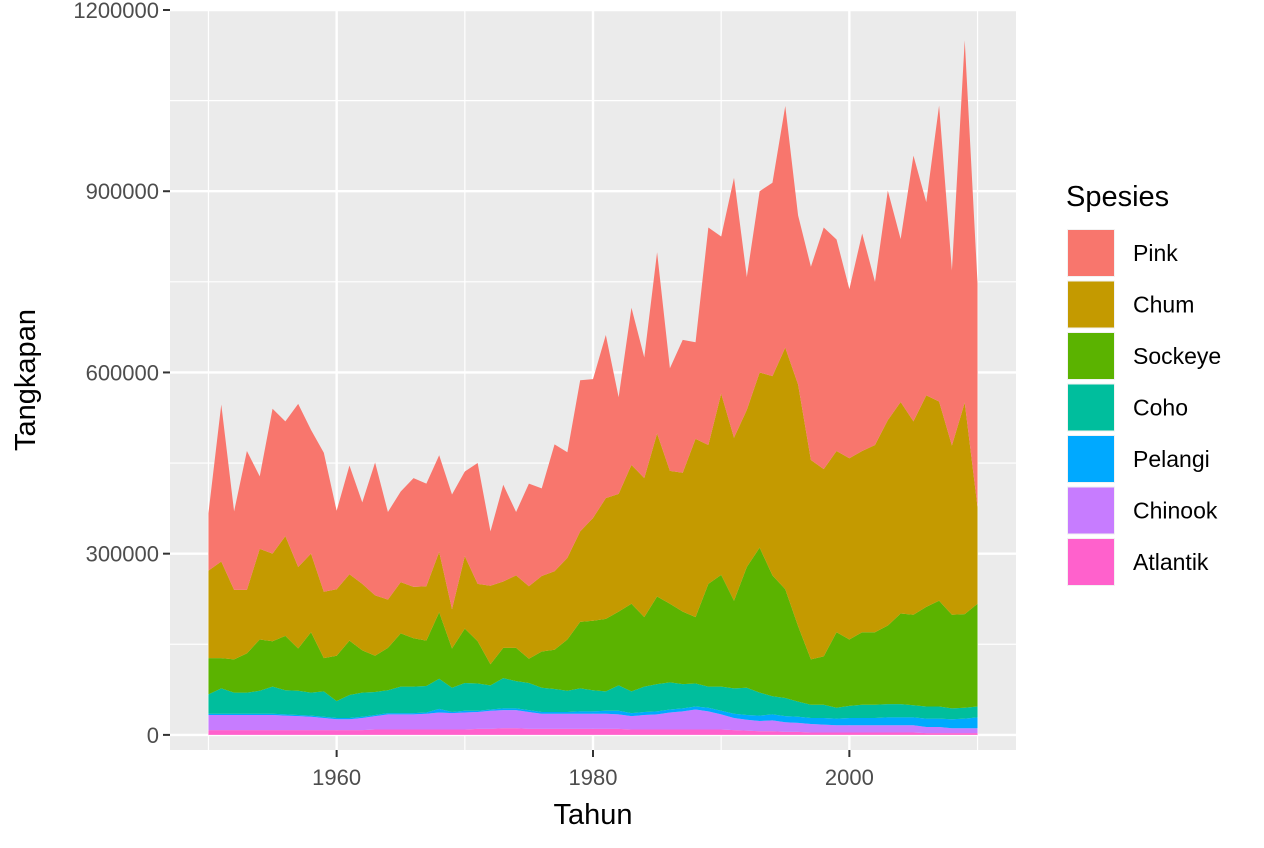 The width and height of the screenshot is (1264, 848). What do you see at coordinates (1175, 511) in the screenshot?
I see `legend-label-chinook: Chinook` at bounding box center [1175, 511].